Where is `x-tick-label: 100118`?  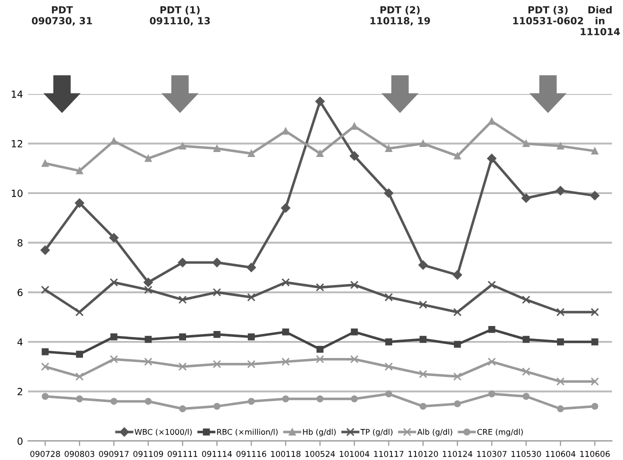 x-tick-label: 100118 is located at coordinates (285, 453).